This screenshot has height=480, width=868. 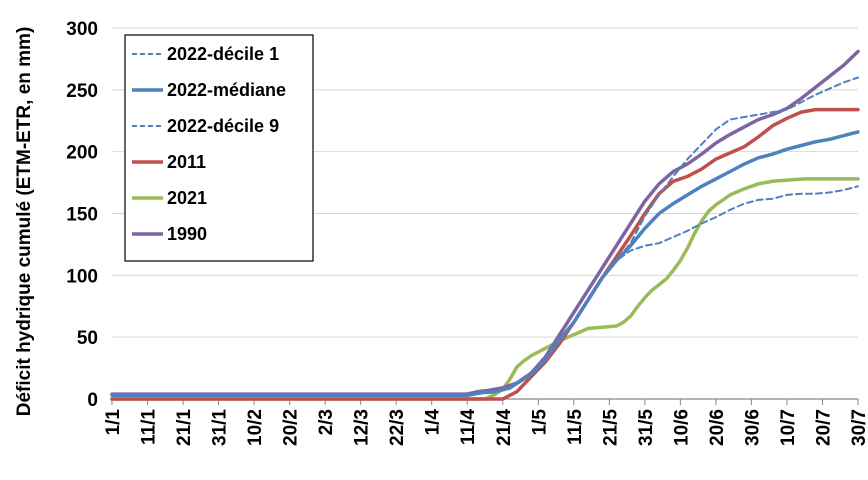 What do you see at coordinates (788, 427) in the screenshot?
I see `x-tick-label: 10/7` at bounding box center [788, 427].